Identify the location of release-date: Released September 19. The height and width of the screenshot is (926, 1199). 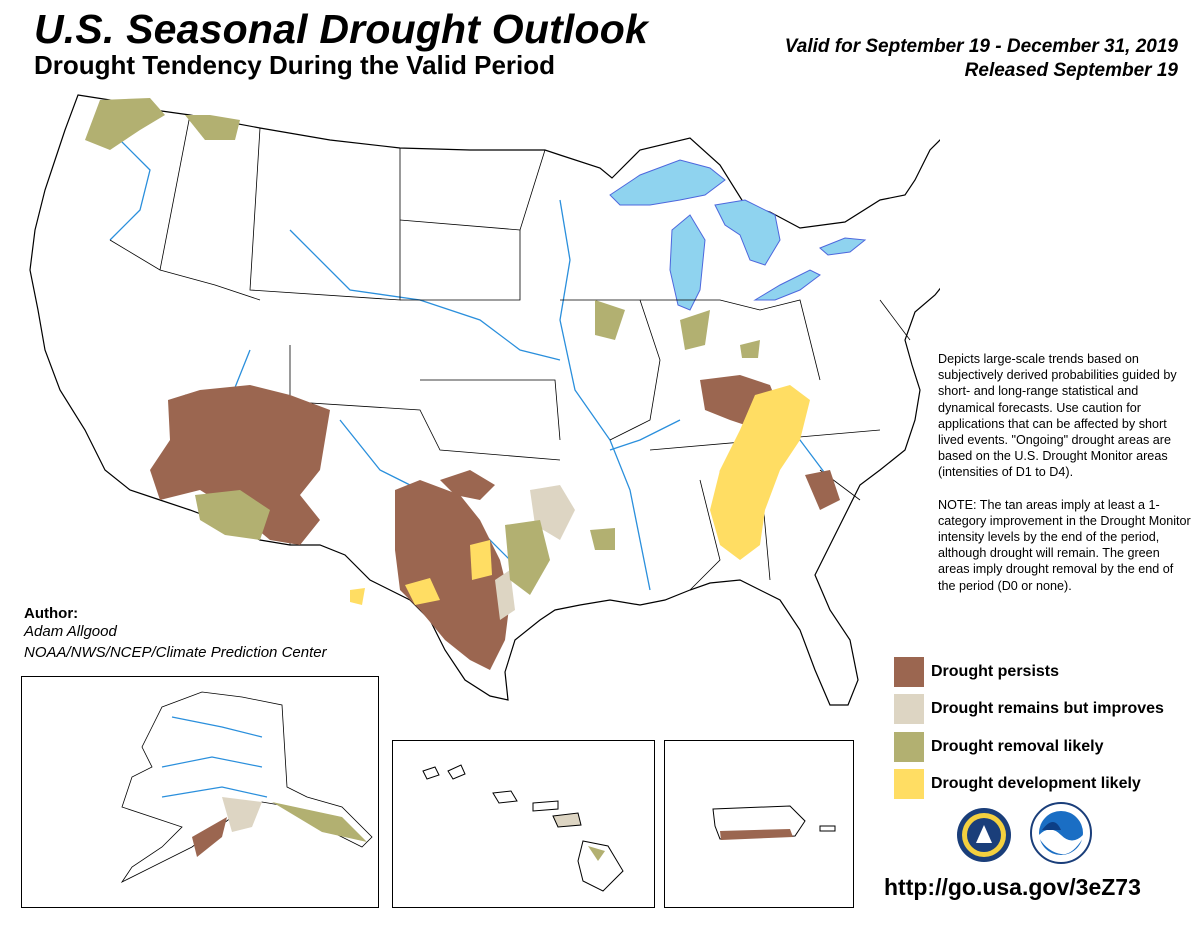
(1071, 70).